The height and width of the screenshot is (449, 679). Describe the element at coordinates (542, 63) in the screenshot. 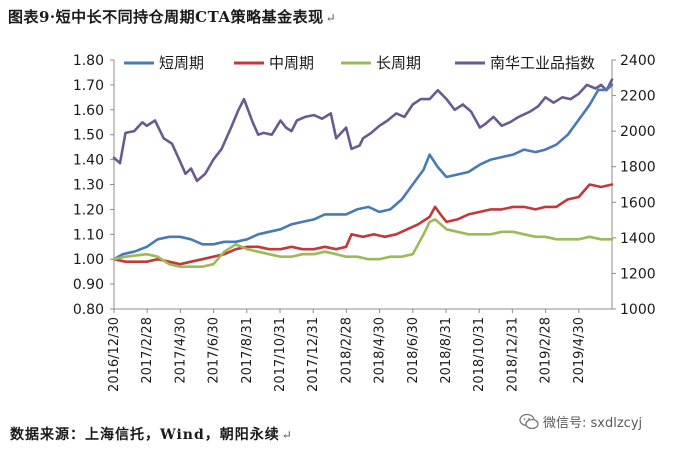

I see `legend-label-3: 南华工业品指数` at that location.